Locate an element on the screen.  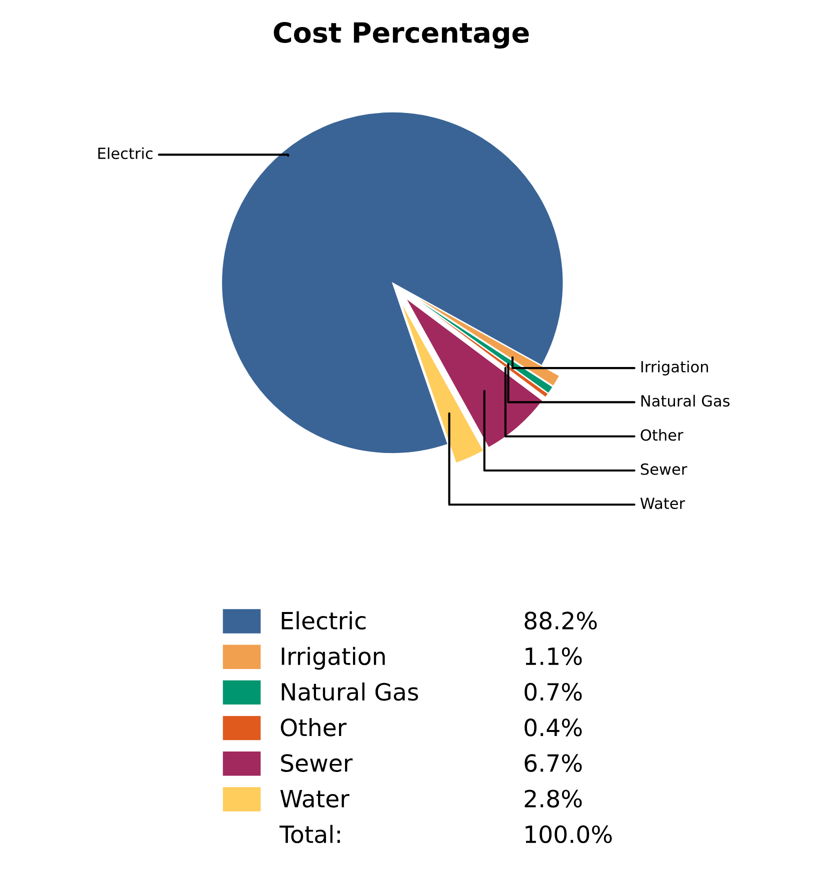
legend-label: Water is located at coordinates (315, 799).